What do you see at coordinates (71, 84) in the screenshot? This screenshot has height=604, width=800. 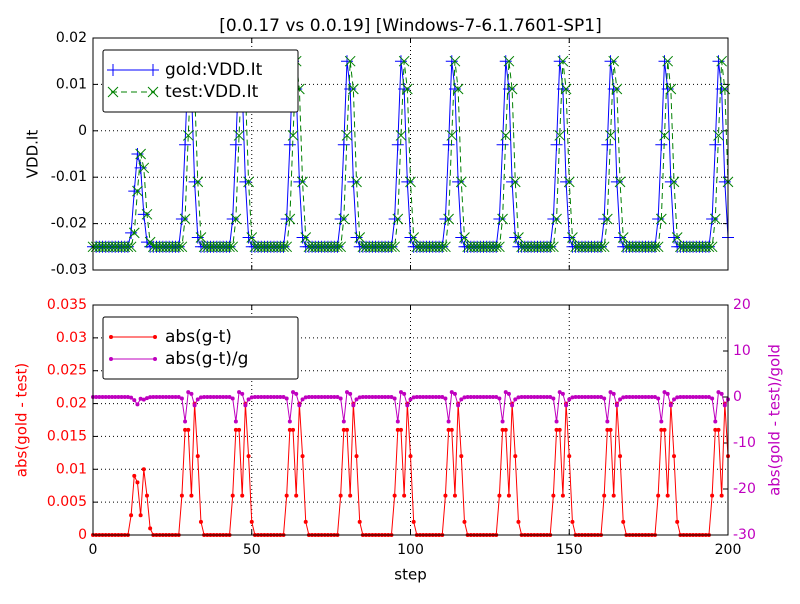 I see `y-tick-label: 0.01` at bounding box center [71, 84].